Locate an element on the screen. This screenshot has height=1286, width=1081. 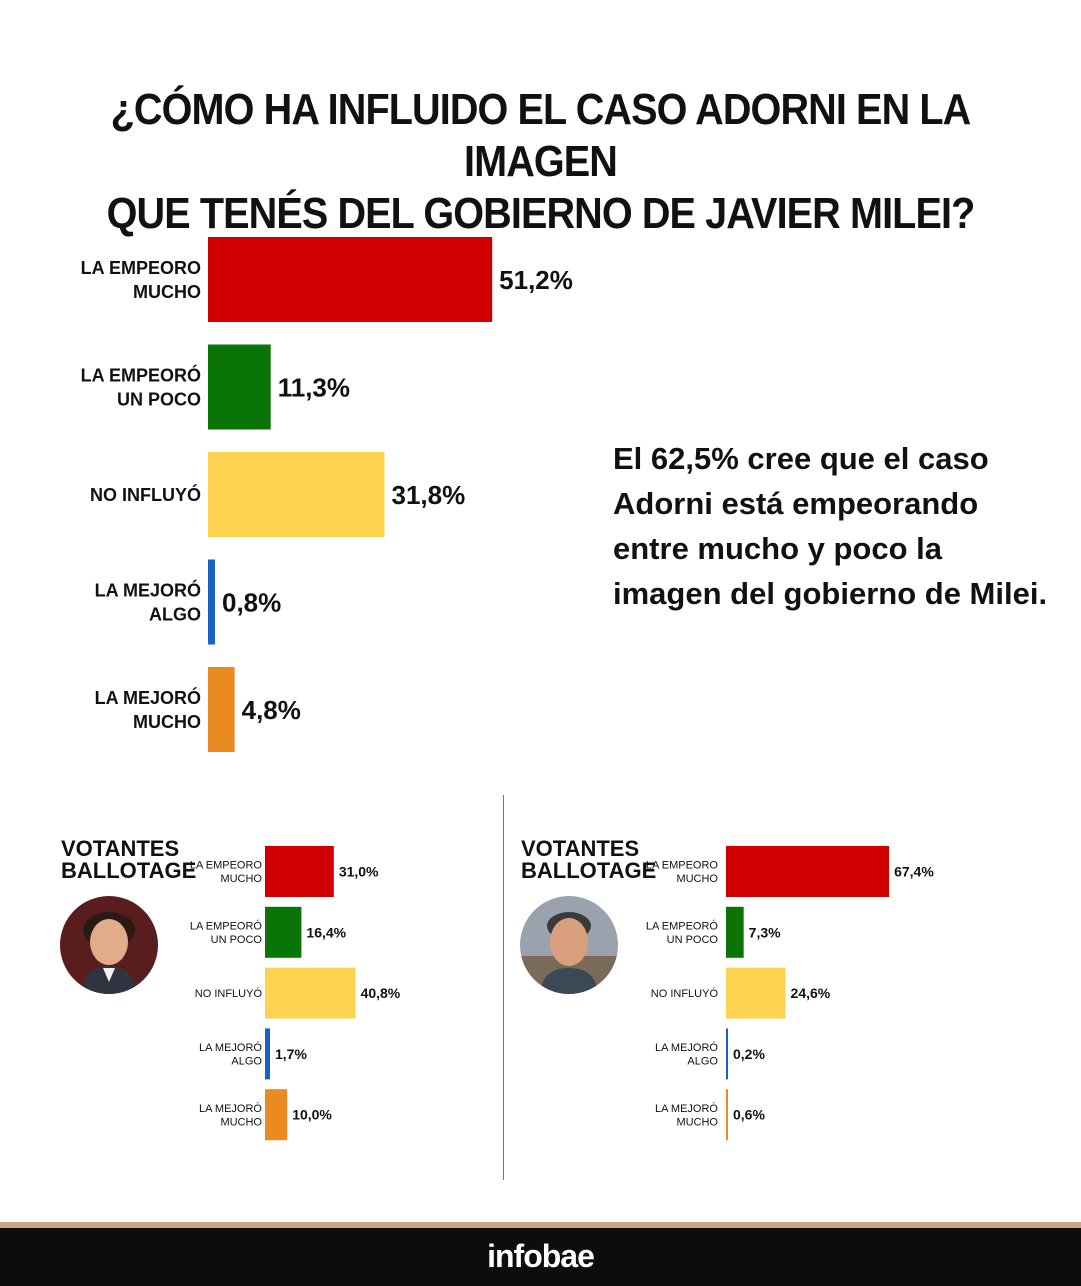
main-value-label-2: 11,3% is located at coordinates (314, 387).